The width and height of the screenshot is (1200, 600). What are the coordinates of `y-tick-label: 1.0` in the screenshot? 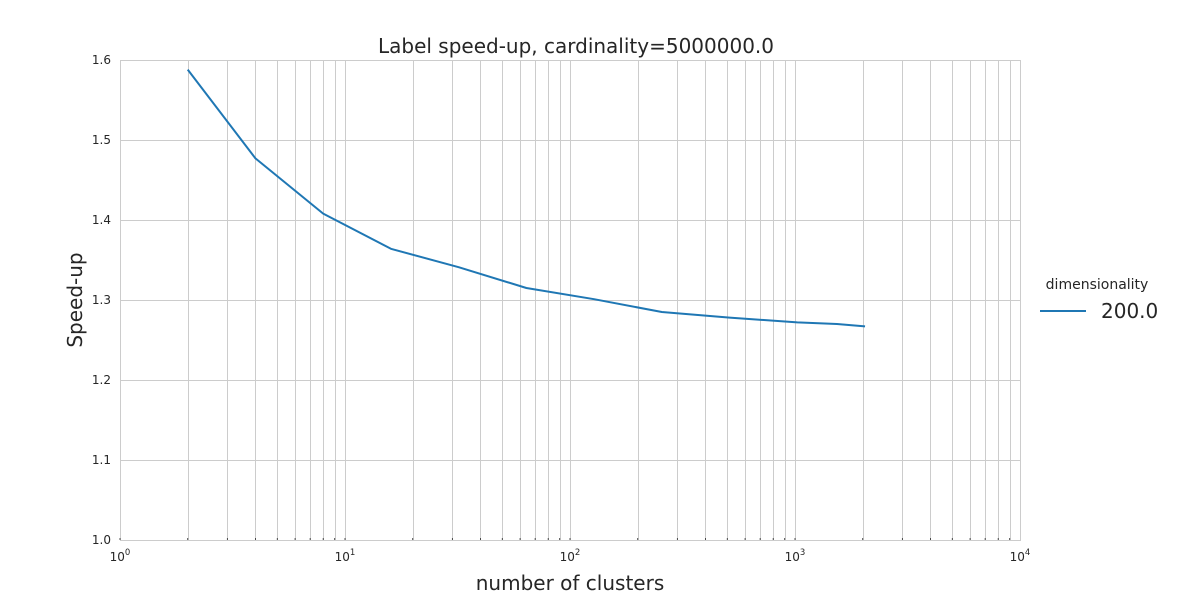 It's located at (101, 540).